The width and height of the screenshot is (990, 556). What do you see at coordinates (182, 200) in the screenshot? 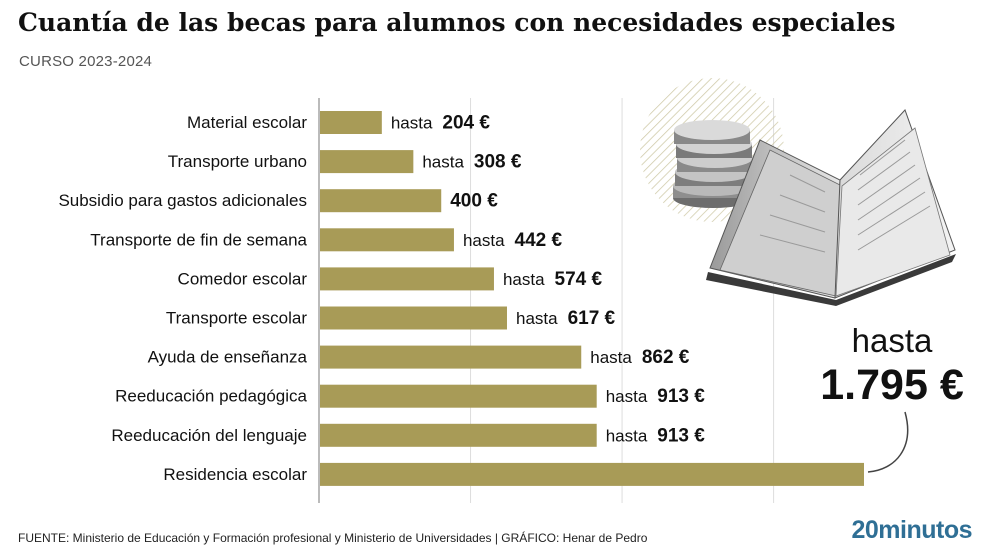
I see `category-label: Subsidio para gastos adicionales` at bounding box center [182, 200].